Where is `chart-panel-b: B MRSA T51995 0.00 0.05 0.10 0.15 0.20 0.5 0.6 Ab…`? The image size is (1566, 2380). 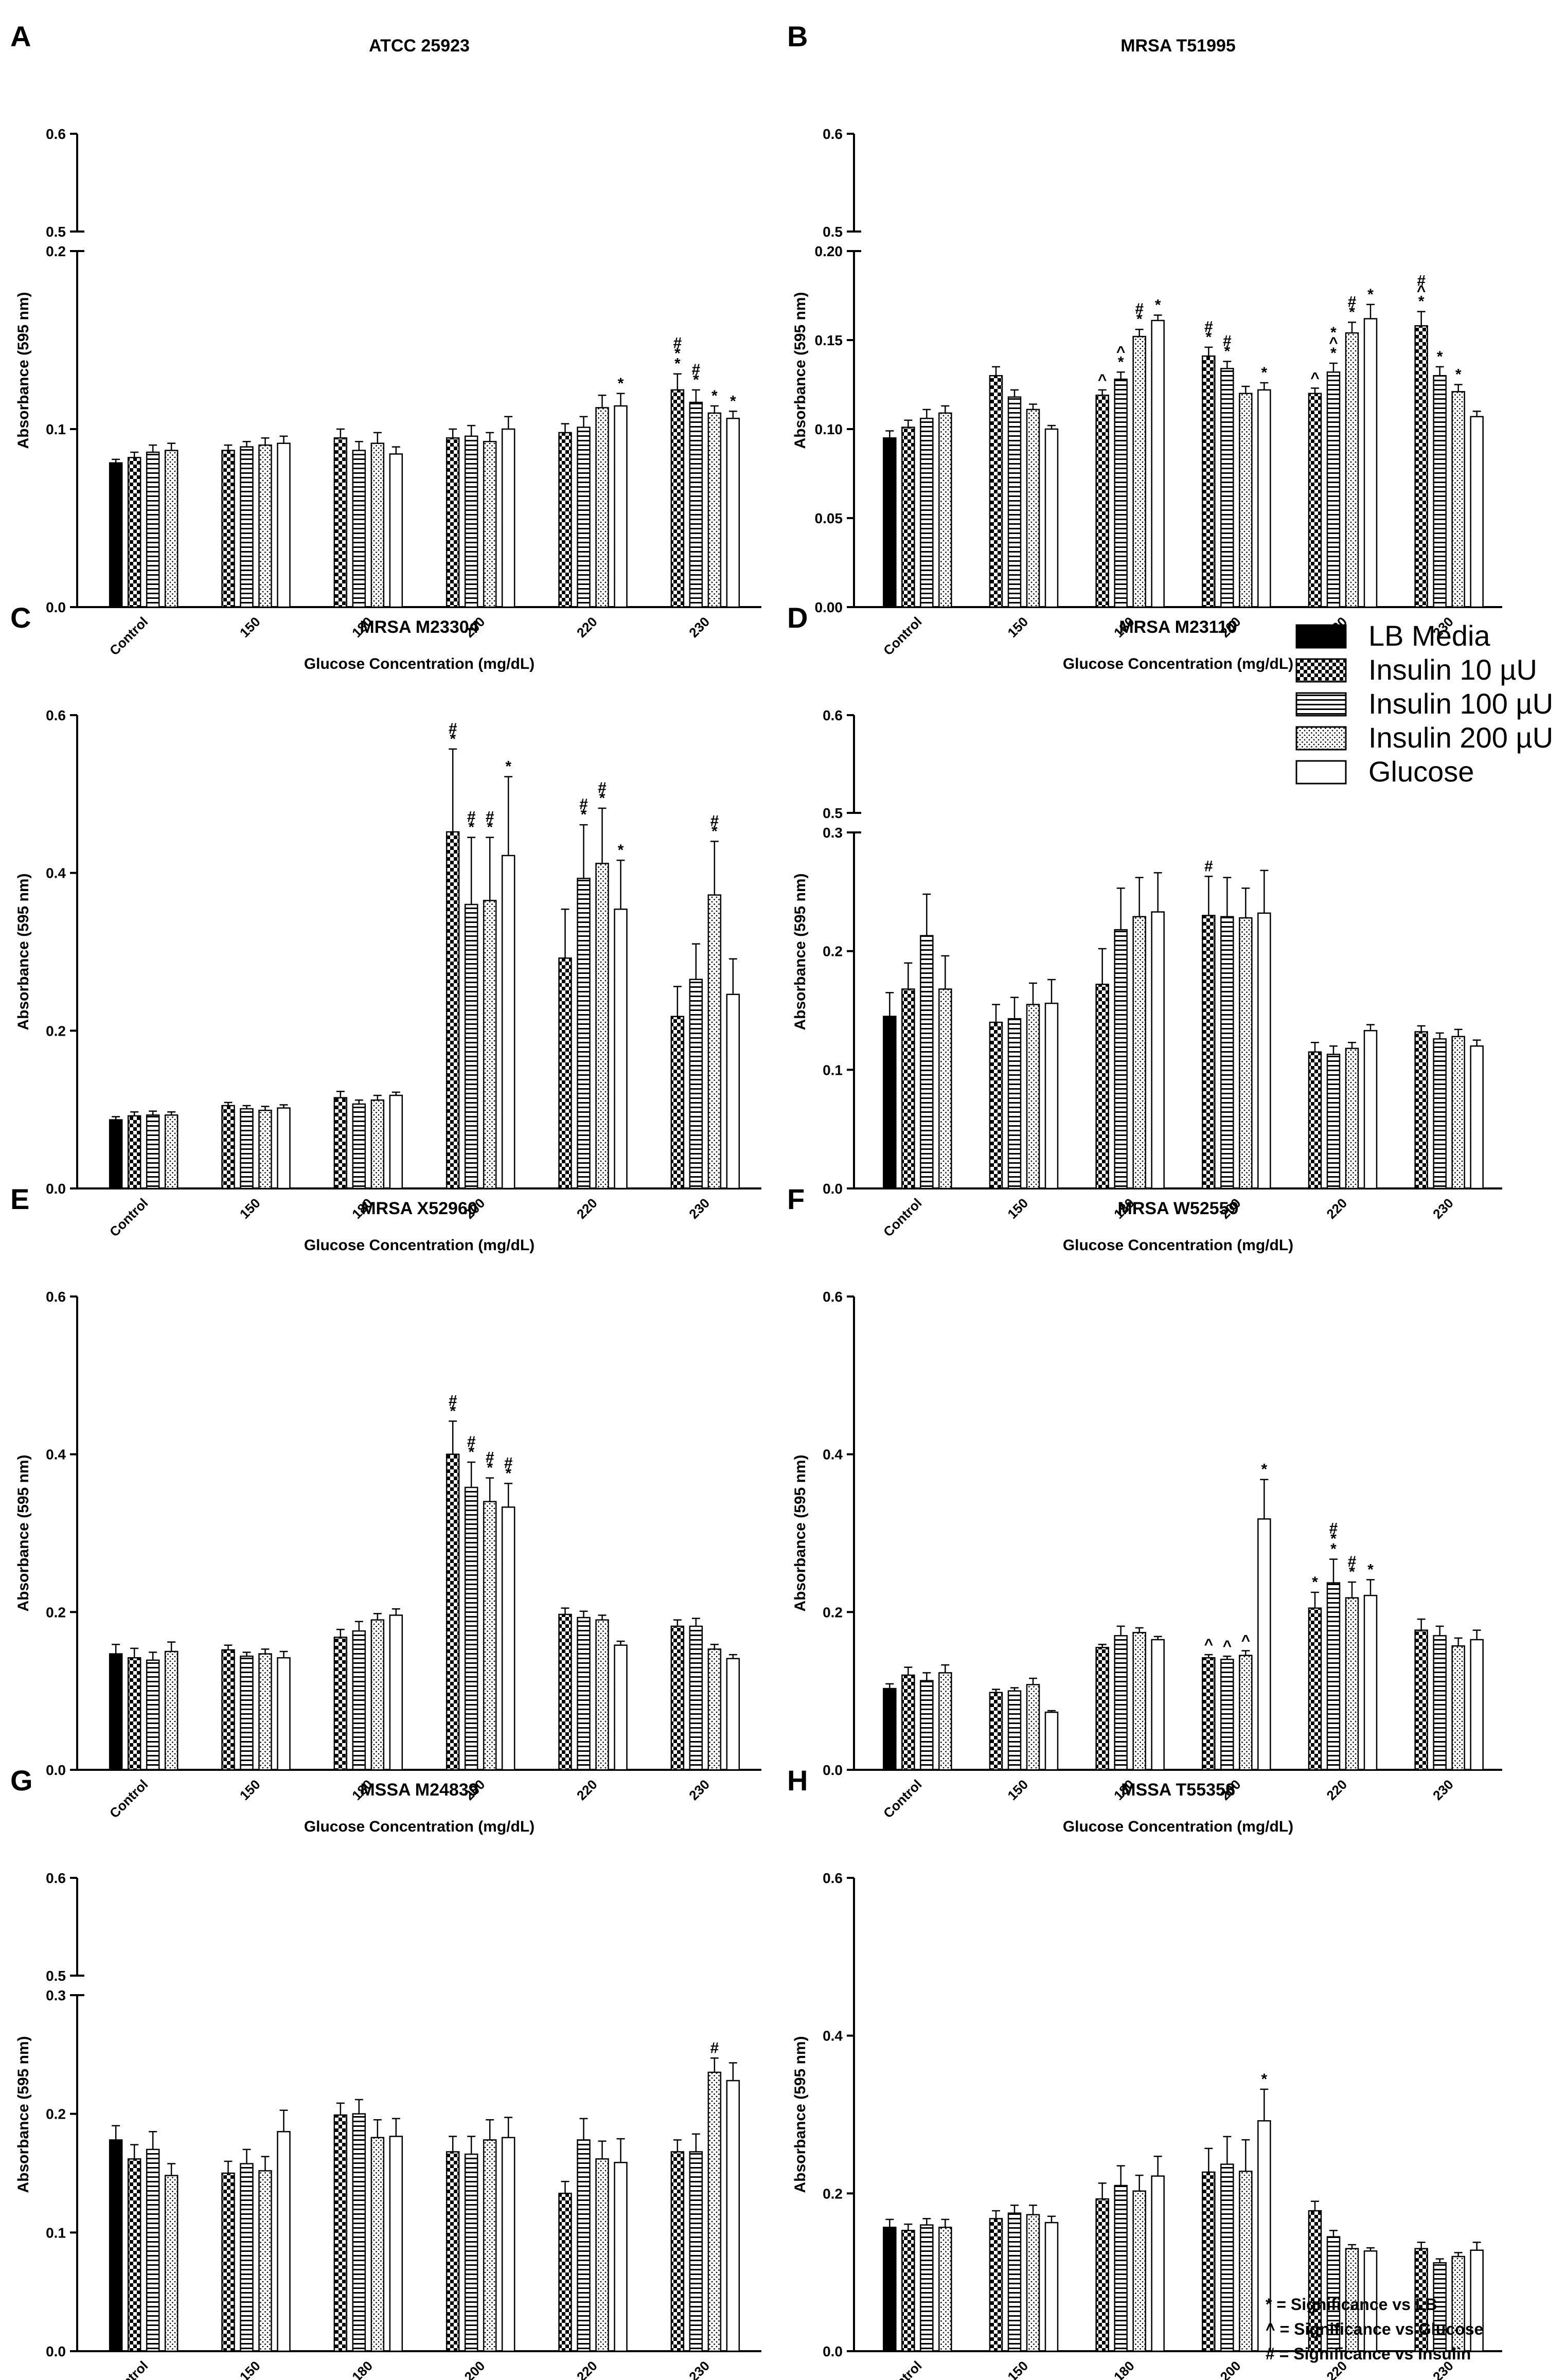
chart-panel-b: B MRSA T51995 0.00 0.05 0.10 0.15 0.20 0.5 0.6 Ab… is located at coordinates (1144, 346).